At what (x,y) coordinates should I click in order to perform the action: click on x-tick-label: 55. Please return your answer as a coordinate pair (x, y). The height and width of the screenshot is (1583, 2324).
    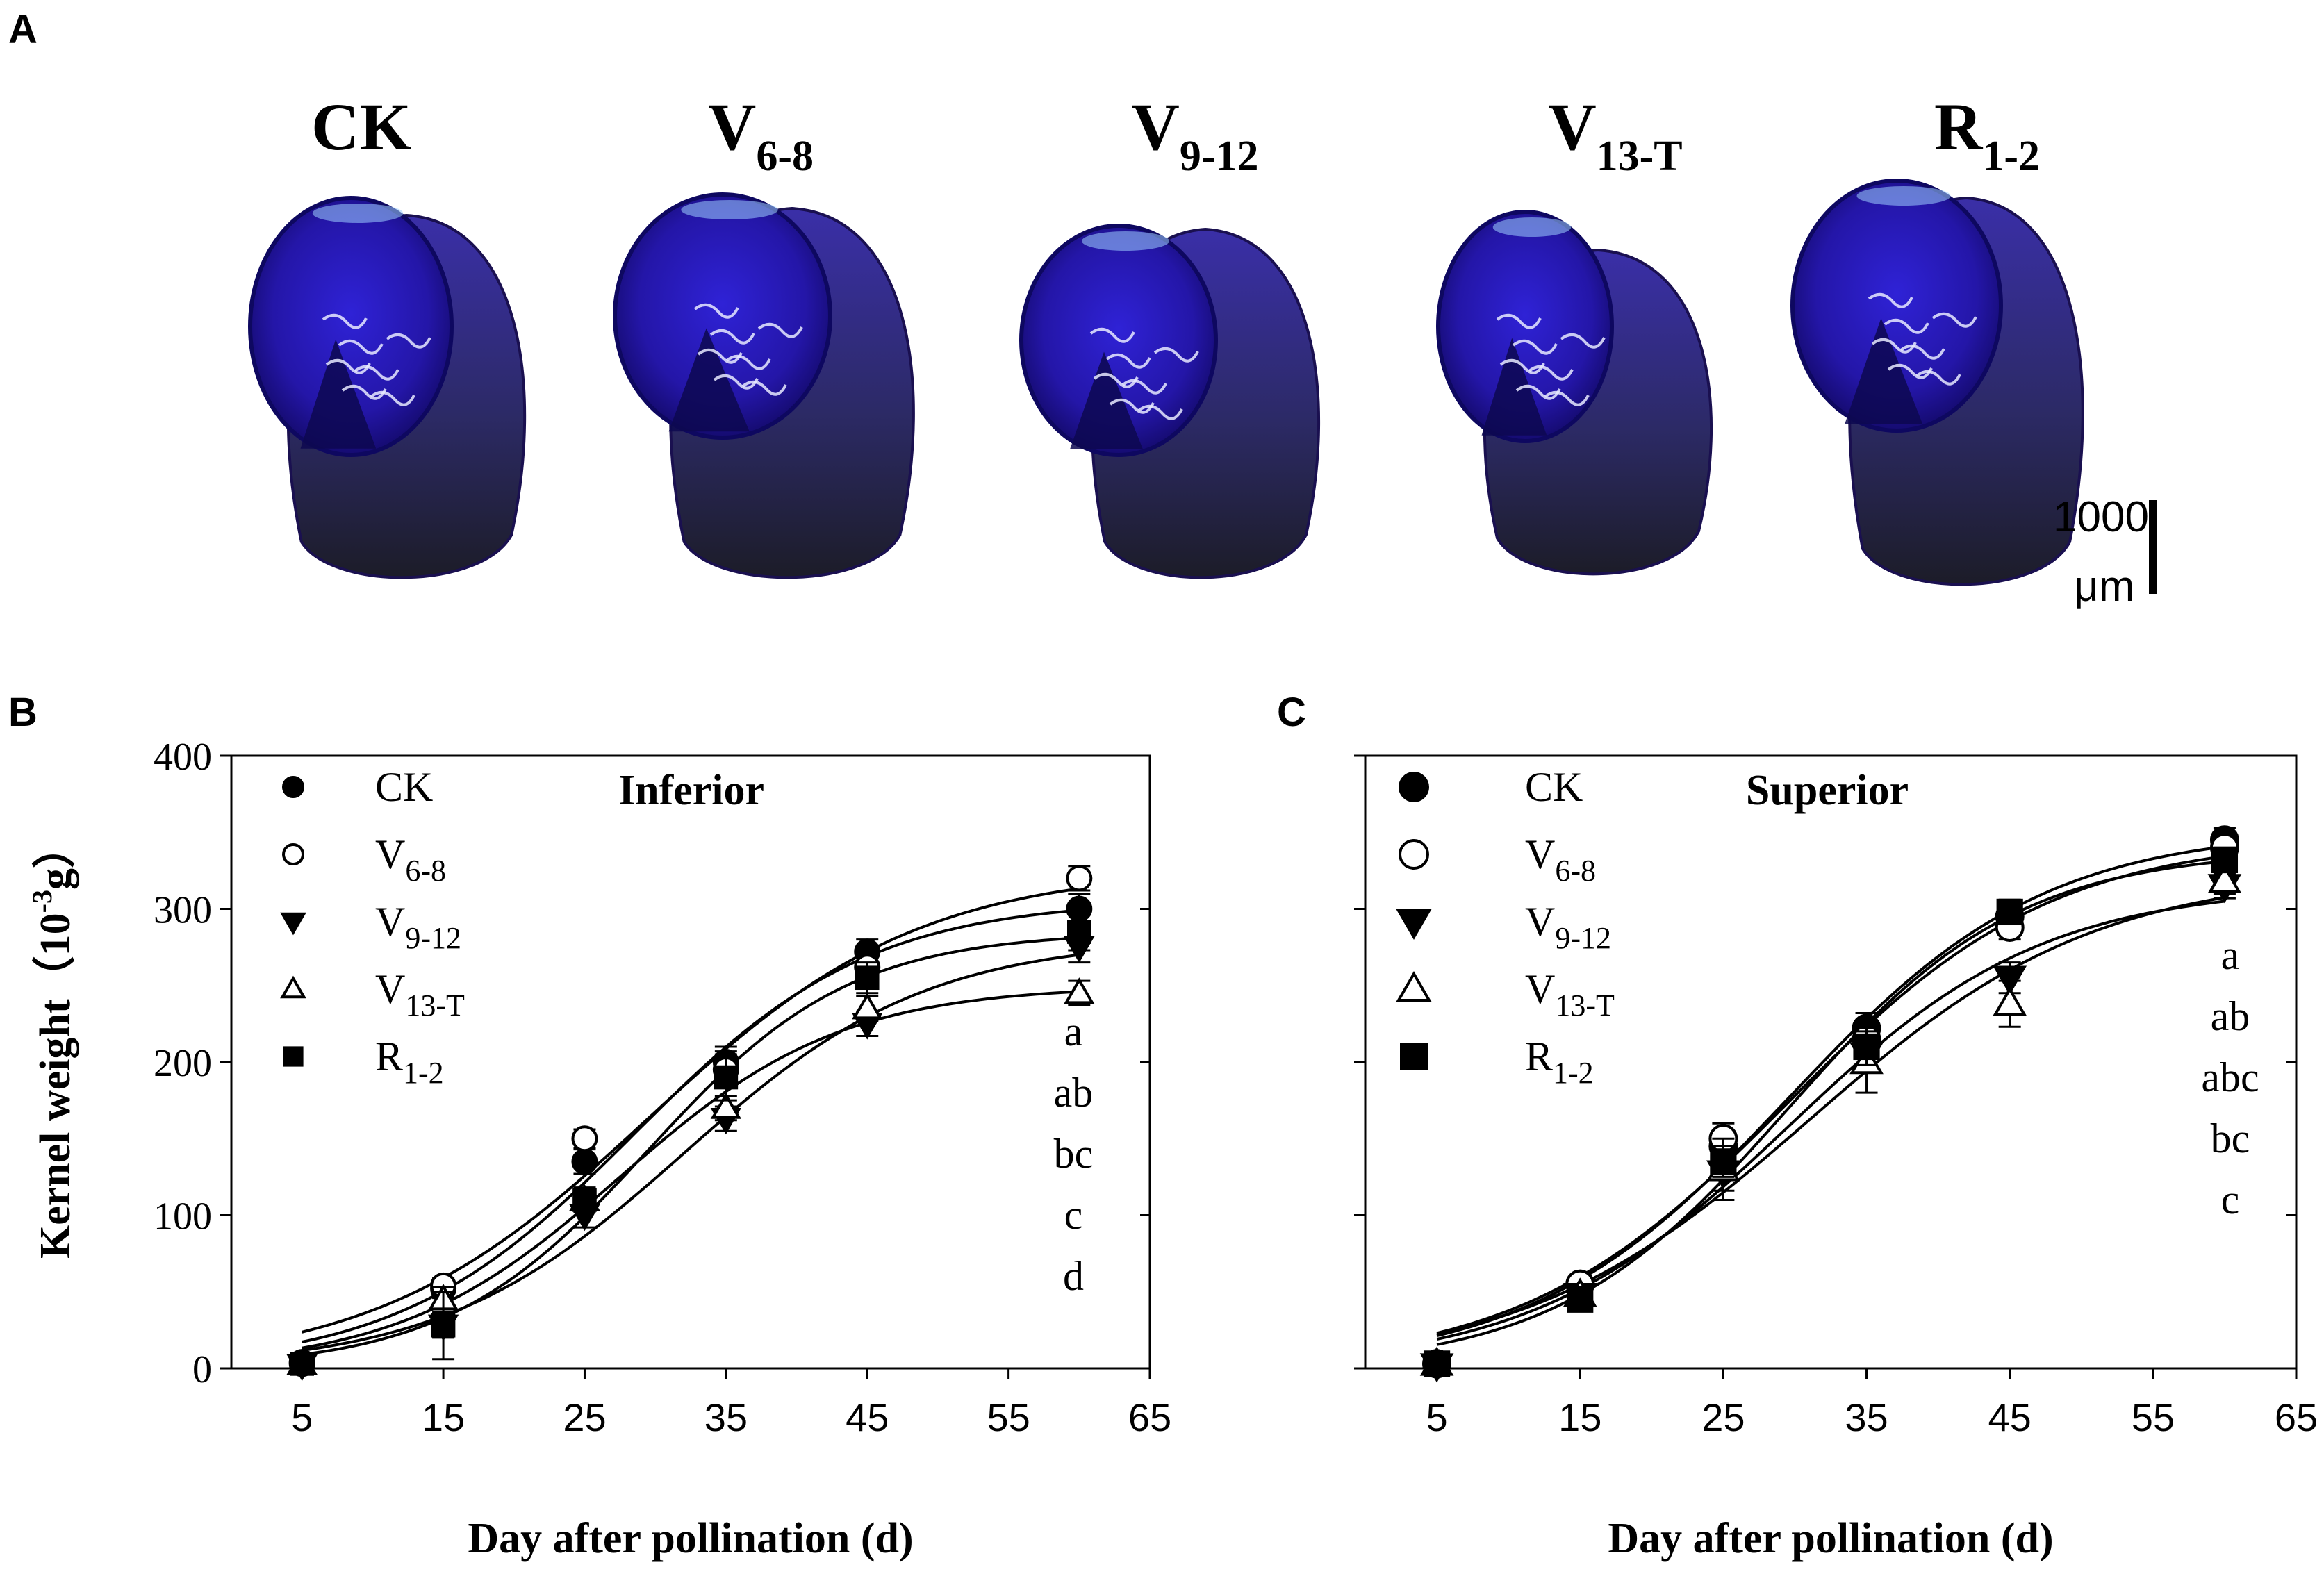
    Looking at the image, I should click on (1009, 1417).